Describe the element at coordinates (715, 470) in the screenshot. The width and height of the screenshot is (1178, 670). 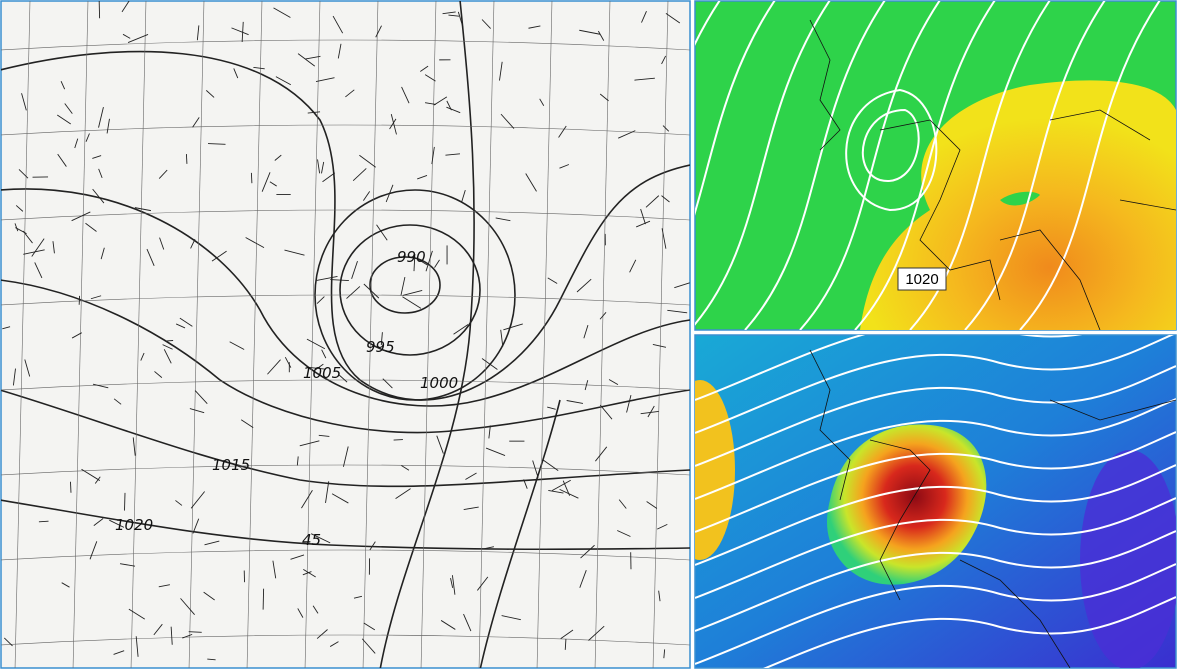
I see `warm-anomaly` at that location.